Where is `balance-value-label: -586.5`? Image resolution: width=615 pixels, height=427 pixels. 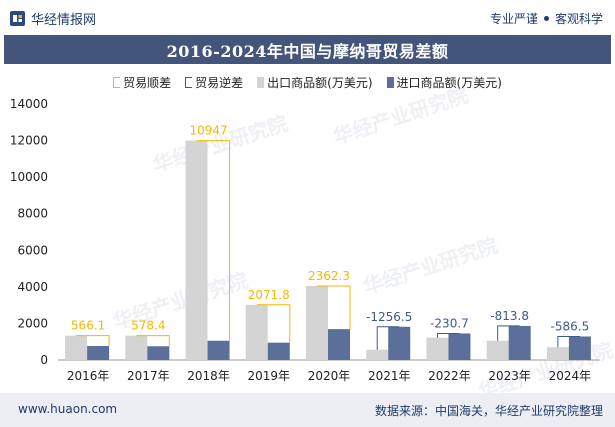 balance-value-label: -586.5 is located at coordinates (570, 326).